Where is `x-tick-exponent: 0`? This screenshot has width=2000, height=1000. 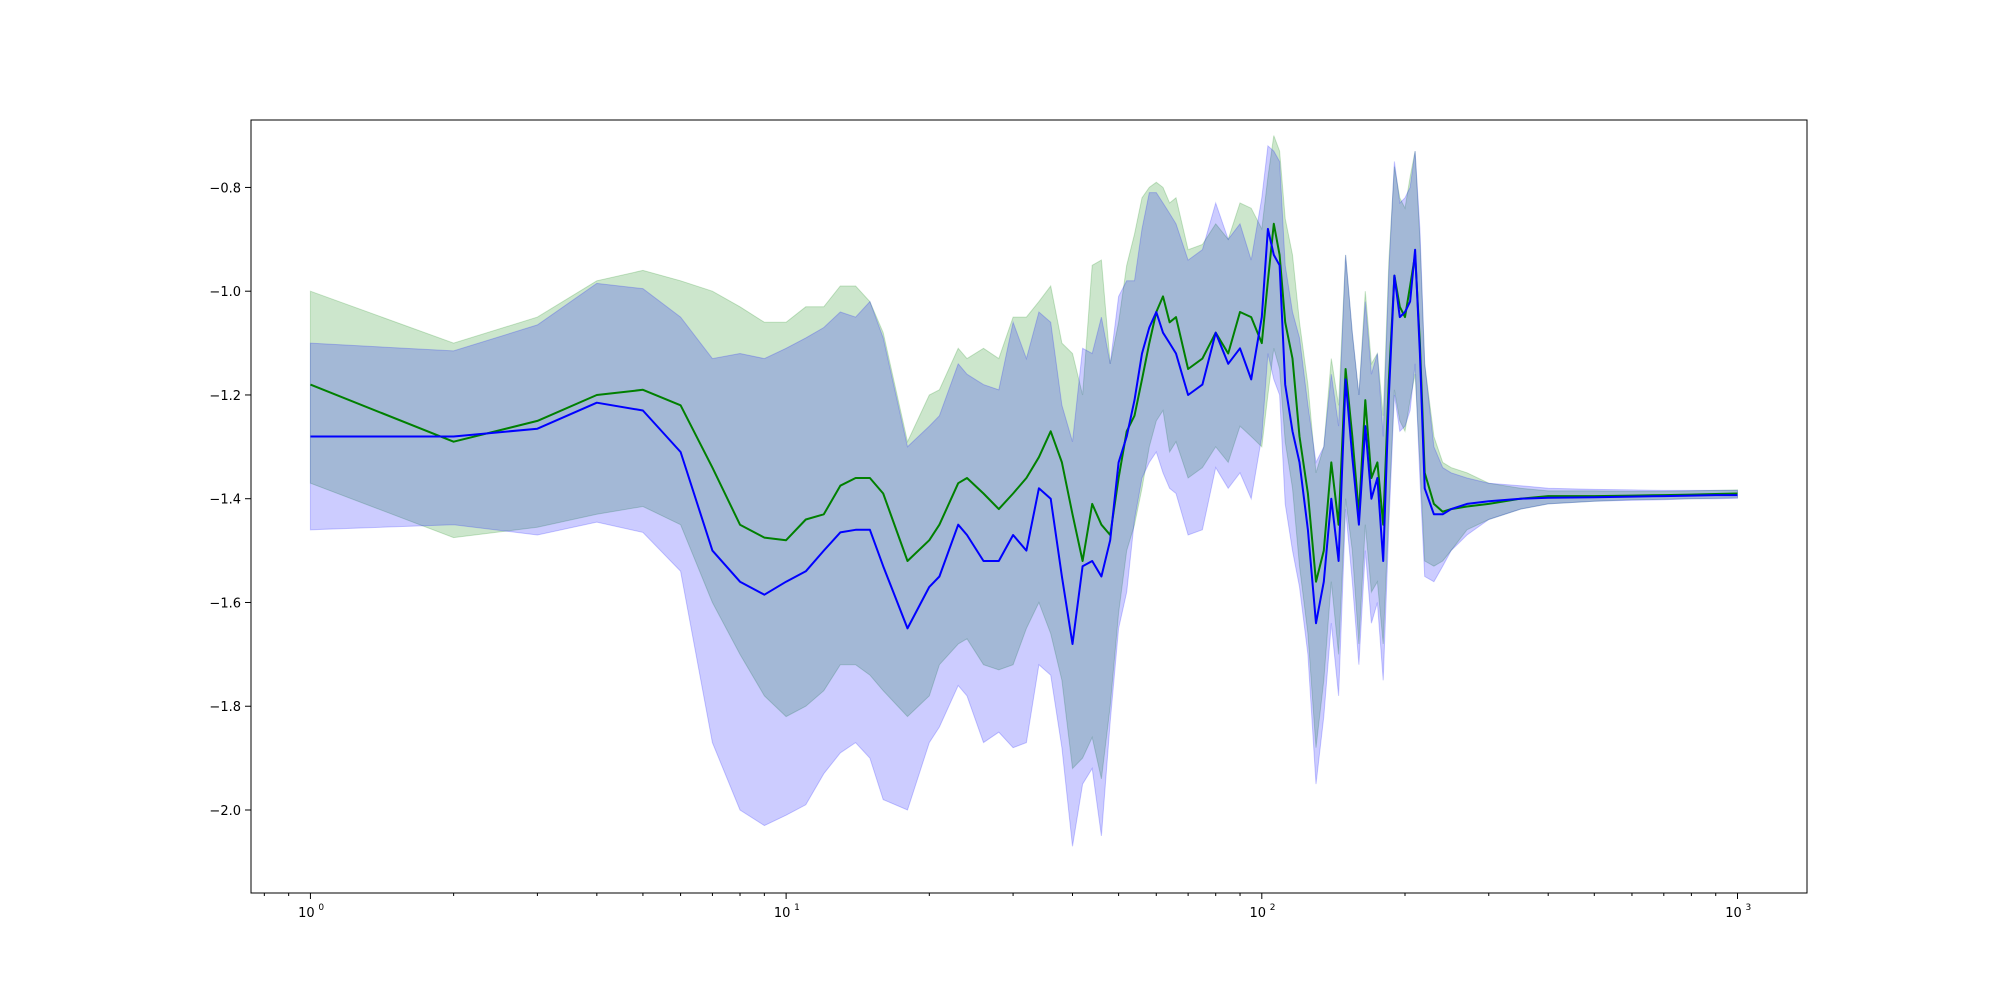 x-tick-exponent: 0 is located at coordinates (321, 908).